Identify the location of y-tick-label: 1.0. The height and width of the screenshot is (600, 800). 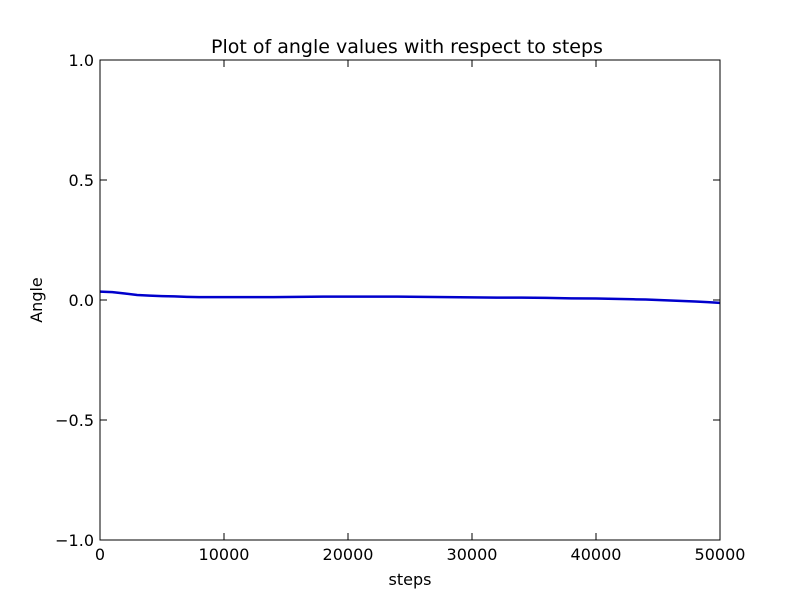
(81, 60).